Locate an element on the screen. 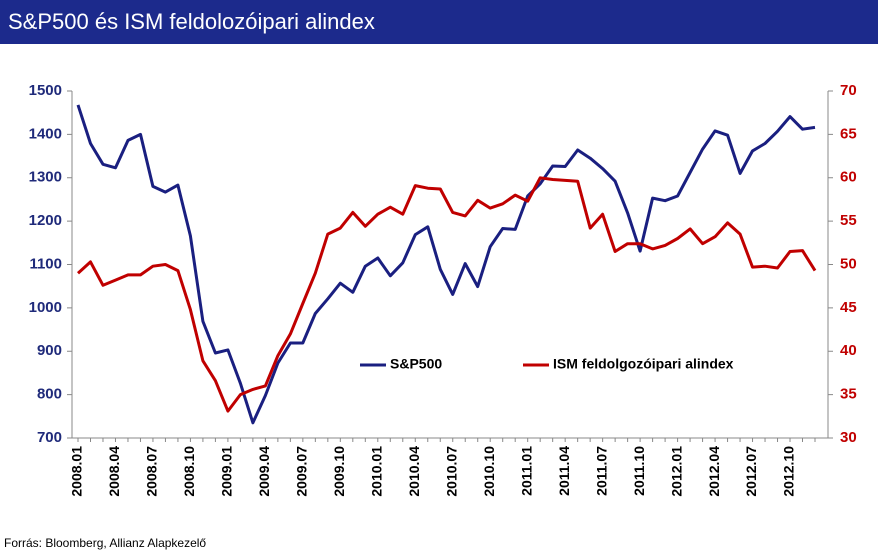 This screenshot has height=554, width=878. y-tick-label: 1400 is located at coordinates (45, 133).